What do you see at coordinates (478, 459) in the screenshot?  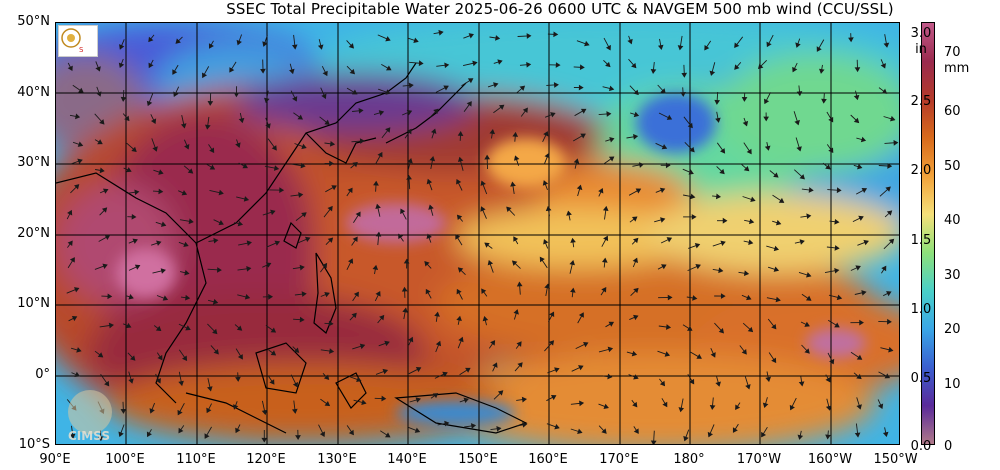 I see `lon-label-150e: 150°E` at bounding box center [478, 459].